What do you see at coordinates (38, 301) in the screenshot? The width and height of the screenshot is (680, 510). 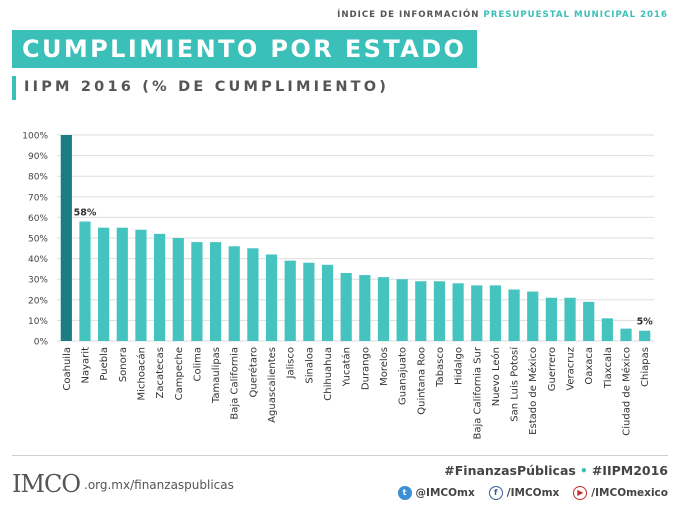 I see `y-tick-label: 20%` at bounding box center [38, 301].